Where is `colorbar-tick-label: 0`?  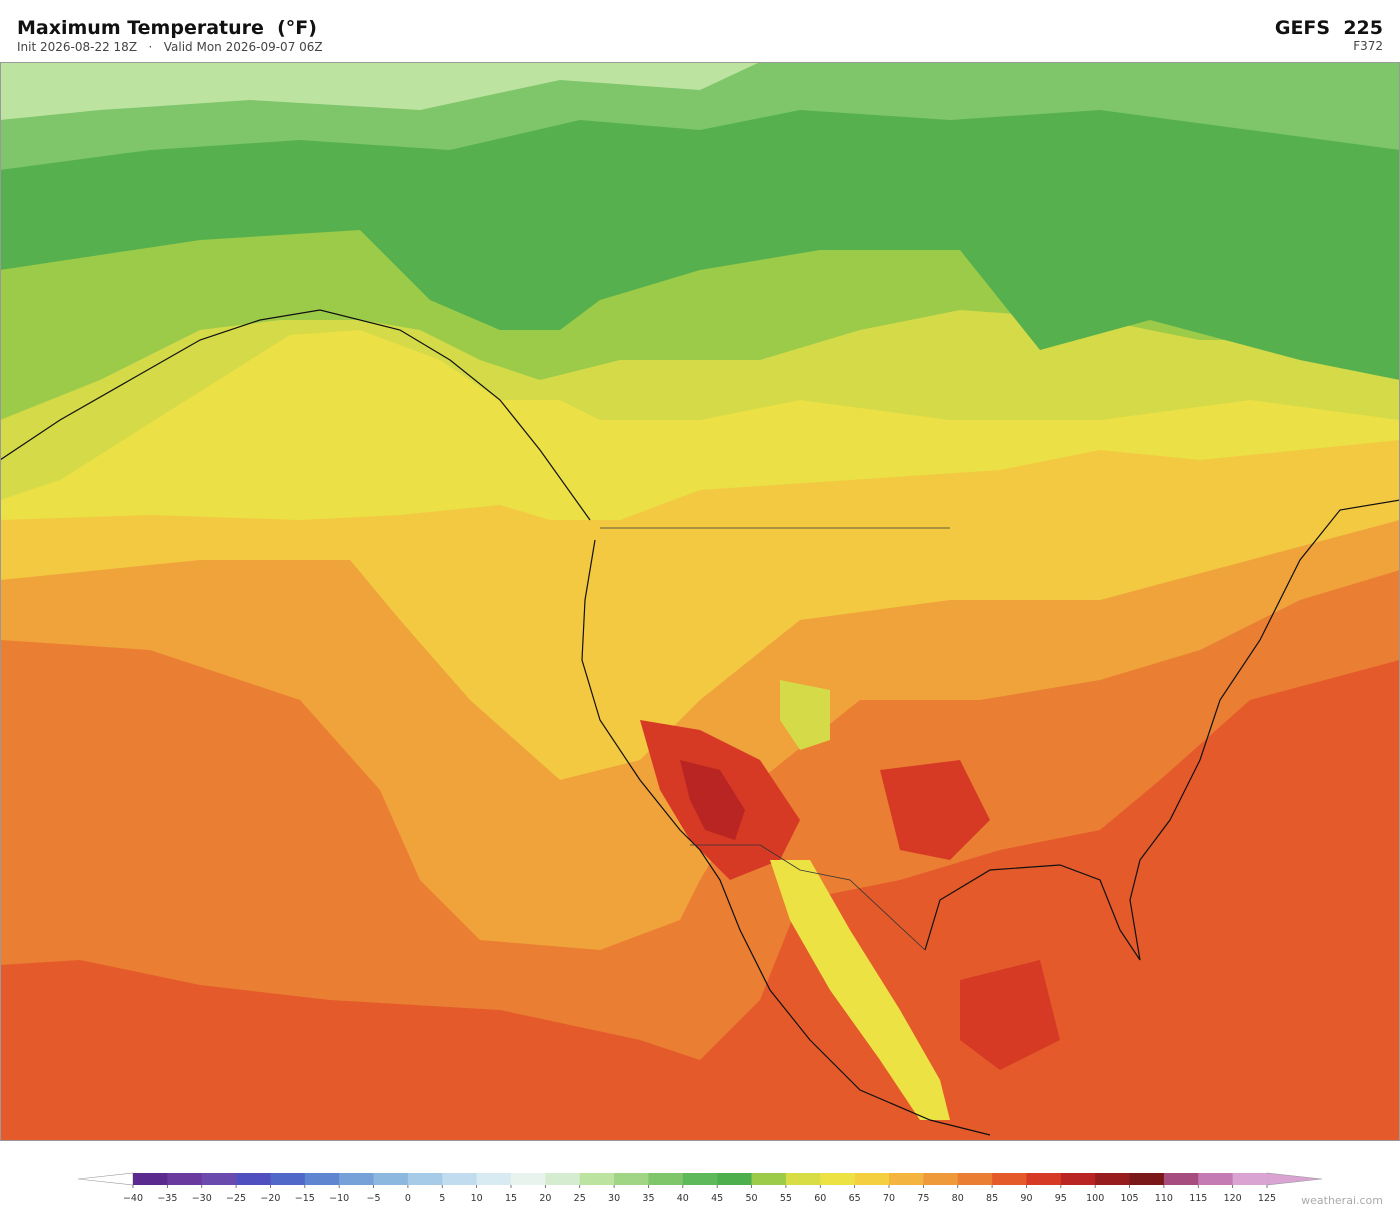 colorbar-tick-label: 0 is located at coordinates (408, 1198).